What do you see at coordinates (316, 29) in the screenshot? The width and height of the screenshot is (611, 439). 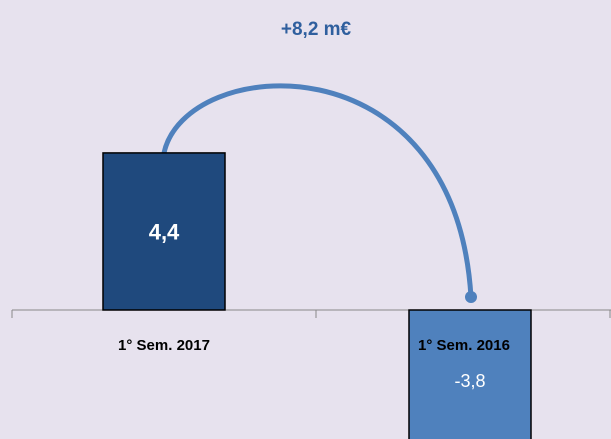 I see `annotation: +8,2 m€` at bounding box center [316, 29].